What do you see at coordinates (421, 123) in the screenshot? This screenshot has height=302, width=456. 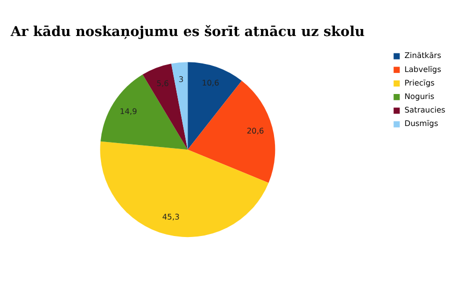 I see `legend-label: Dusmīgs` at bounding box center [421, 123].